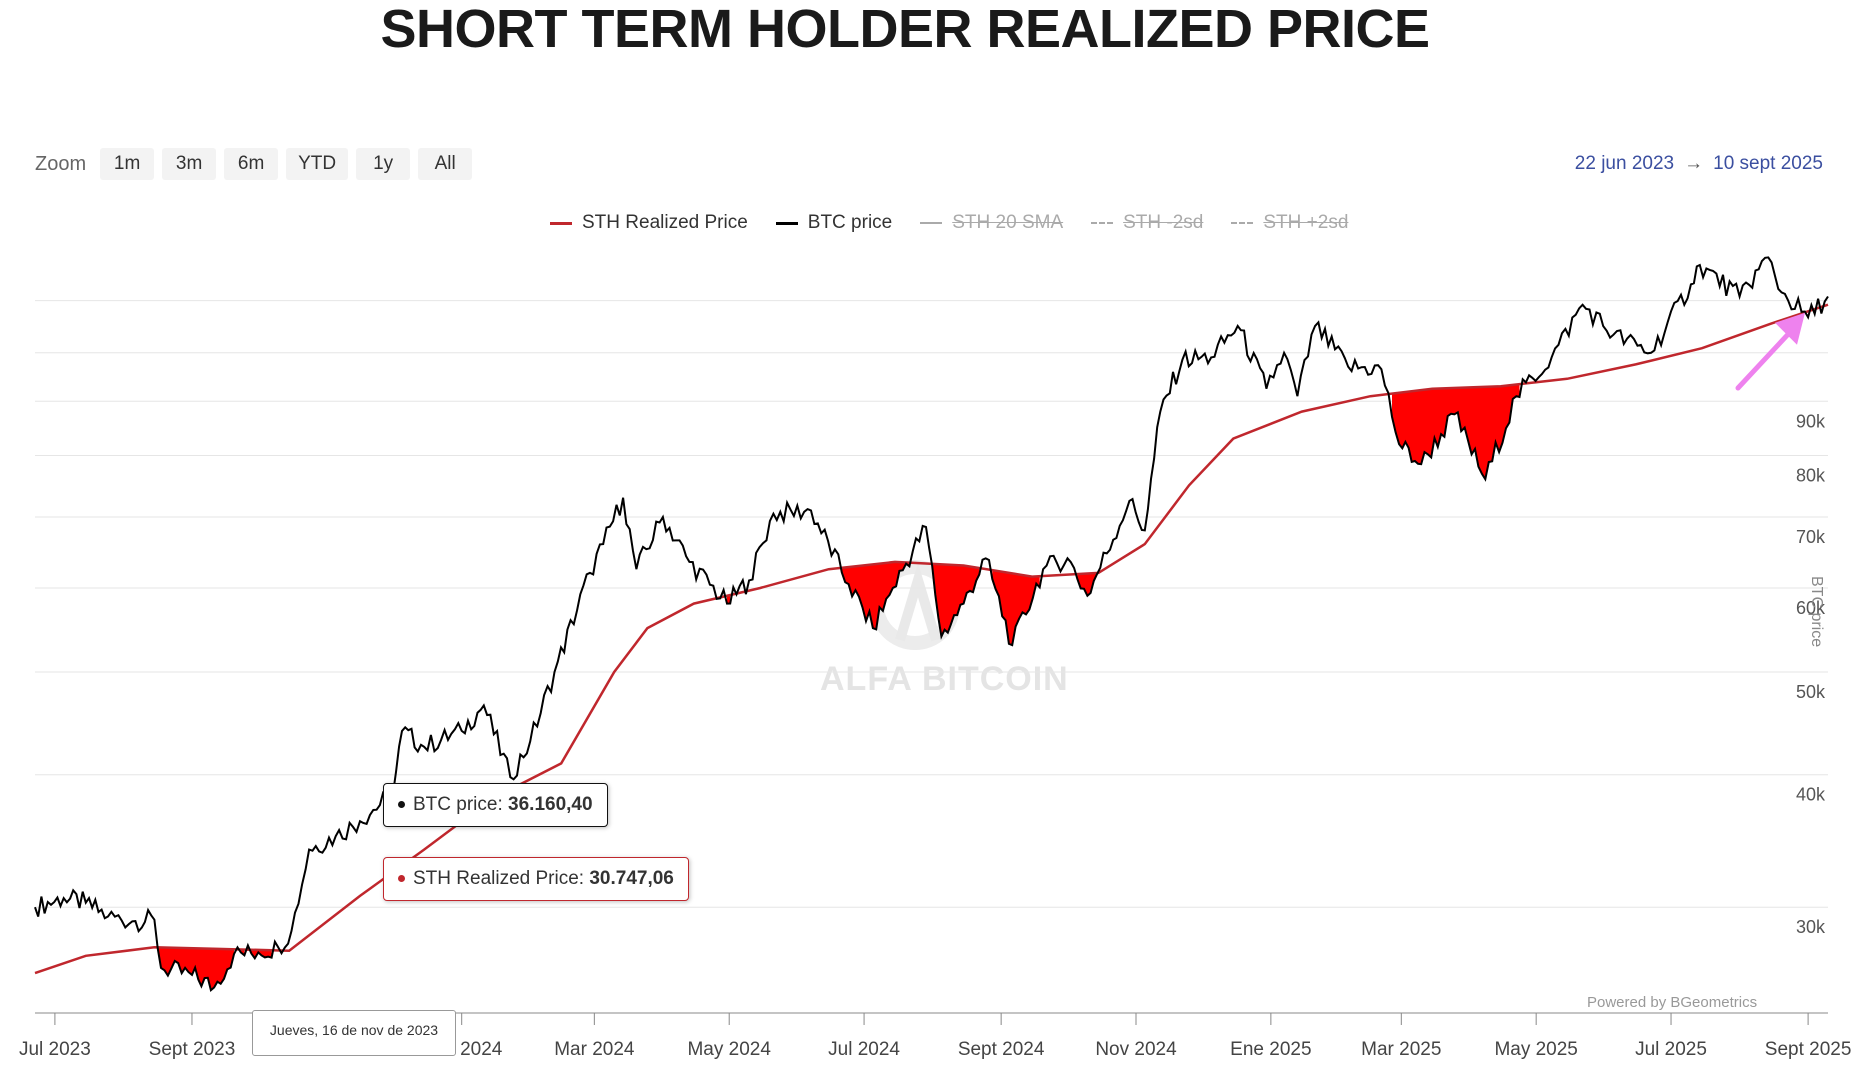 Image resolution: width=1853 pixels, height=1070 pixels. Describe the element at coordinates (1306, 222) in the screenshot. I see `legend-label: STH +2sd` at that location.